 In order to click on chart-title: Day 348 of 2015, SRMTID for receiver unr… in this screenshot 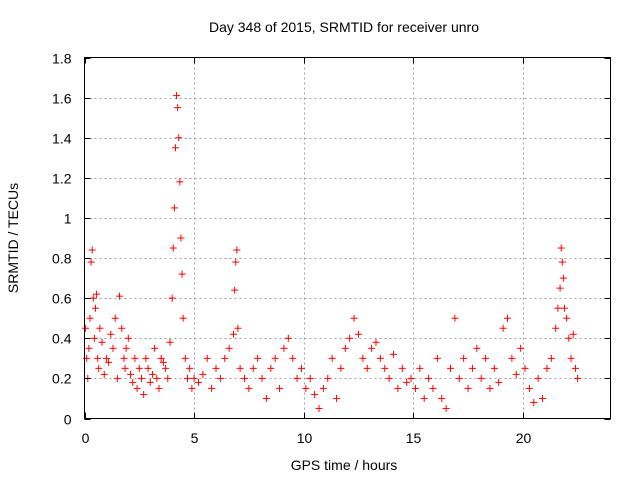, I will do `click(344, 27)`.